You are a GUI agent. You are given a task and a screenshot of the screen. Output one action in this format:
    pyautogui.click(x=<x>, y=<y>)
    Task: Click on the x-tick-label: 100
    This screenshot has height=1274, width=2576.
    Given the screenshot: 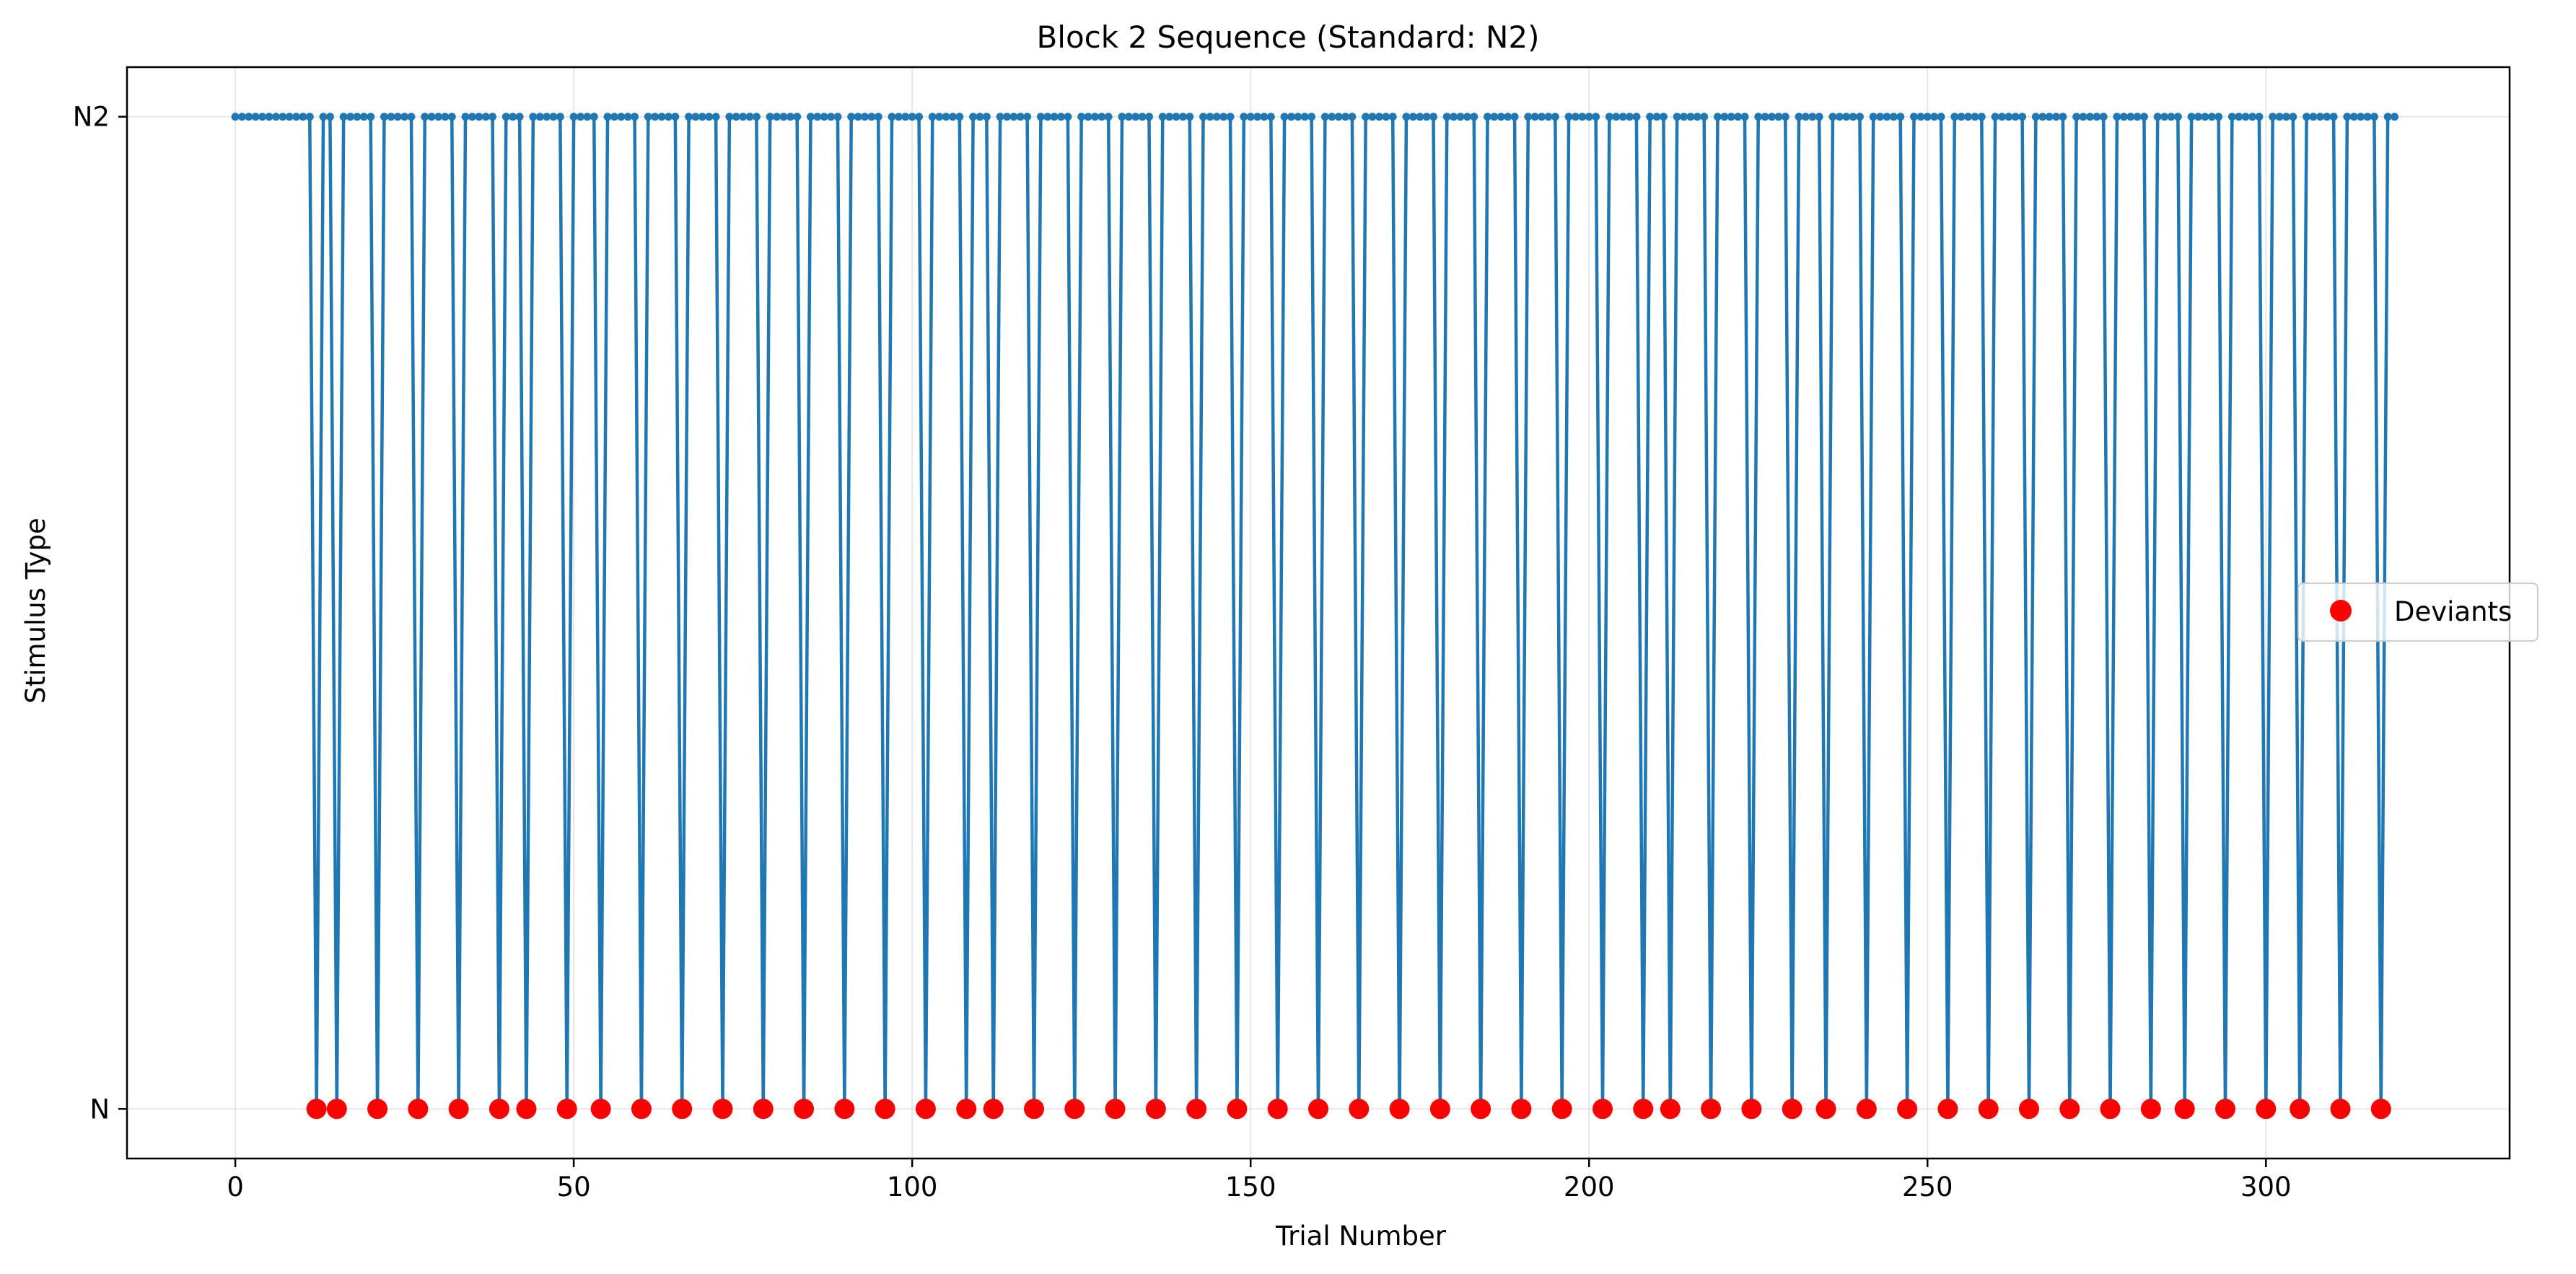 What is the action you would take?
    pyautogui.click(x=912, y=1187)
    